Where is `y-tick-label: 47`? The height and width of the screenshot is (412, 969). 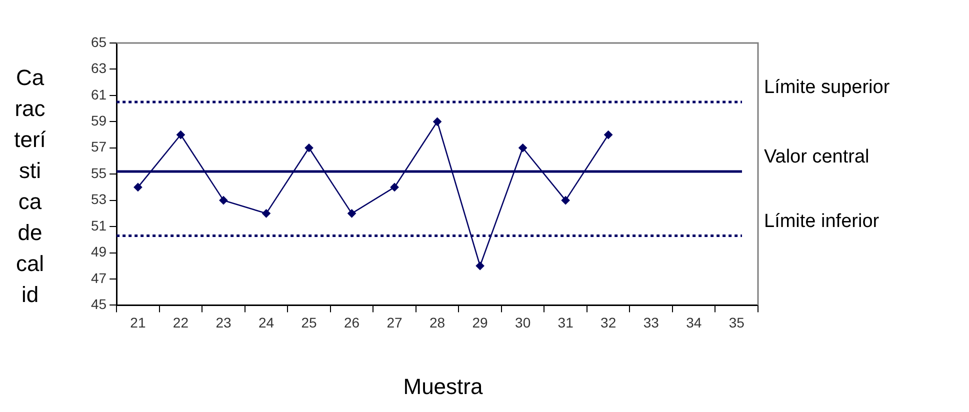
y-tick-label: 47 is located at coordinates (98, 278).